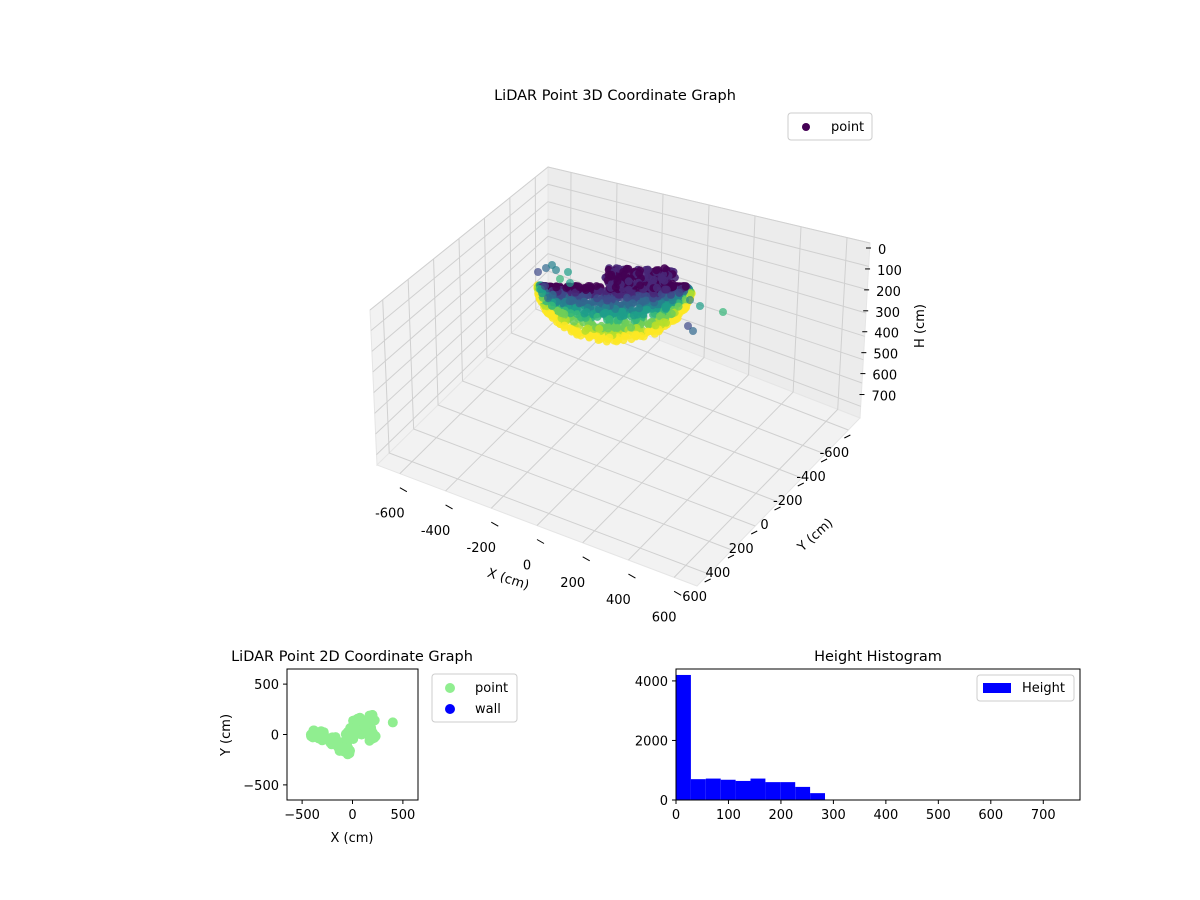  Describe the element at coordinates (885, 355) in the screenshot. I see `z3d-tick-label: 500` at that location.